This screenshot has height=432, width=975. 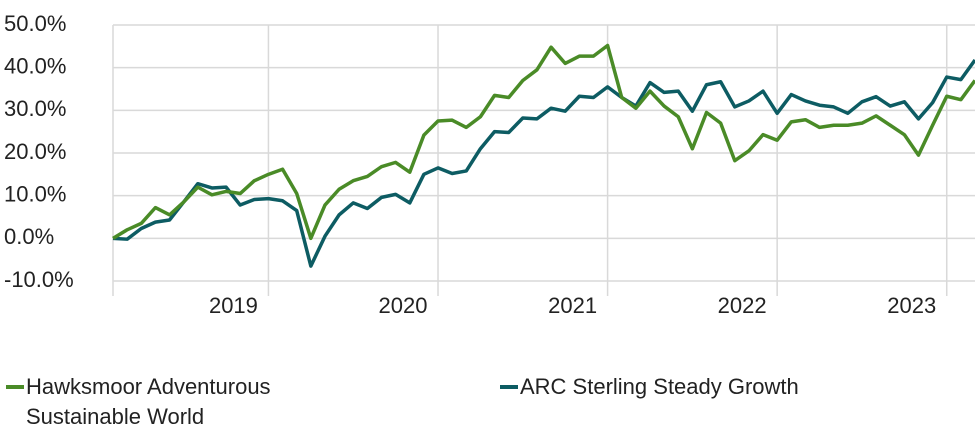 What do you see at coordinates (35, 108) in the screenshot?
I see `y-tick-label: 30.0%` at bounding box center [35, 108].